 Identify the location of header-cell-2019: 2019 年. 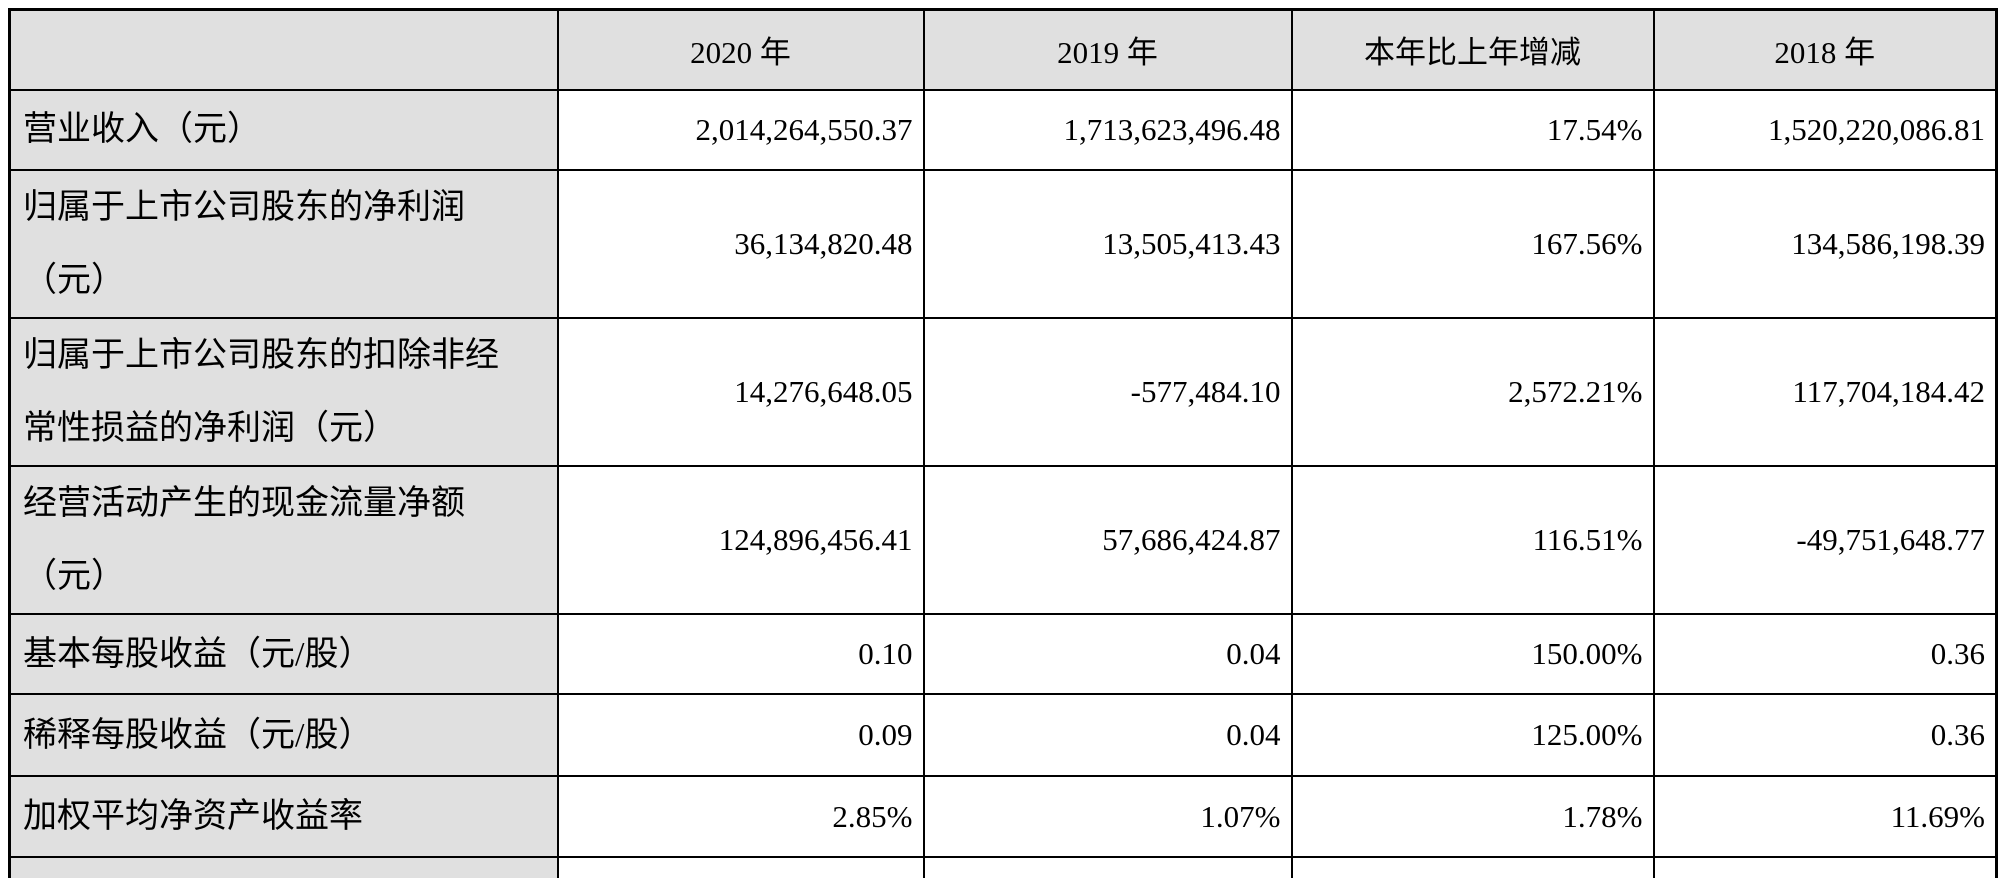
(1107, 49).